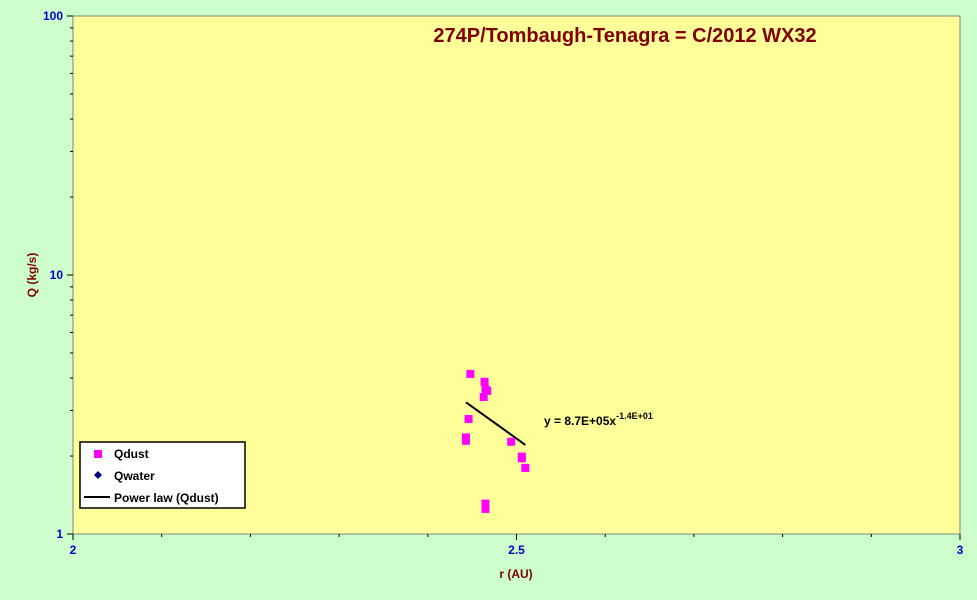  Describe the element at coordinates (134, 476) in the screenshot. I see `legend-qwater-label: Qwater` at that location.